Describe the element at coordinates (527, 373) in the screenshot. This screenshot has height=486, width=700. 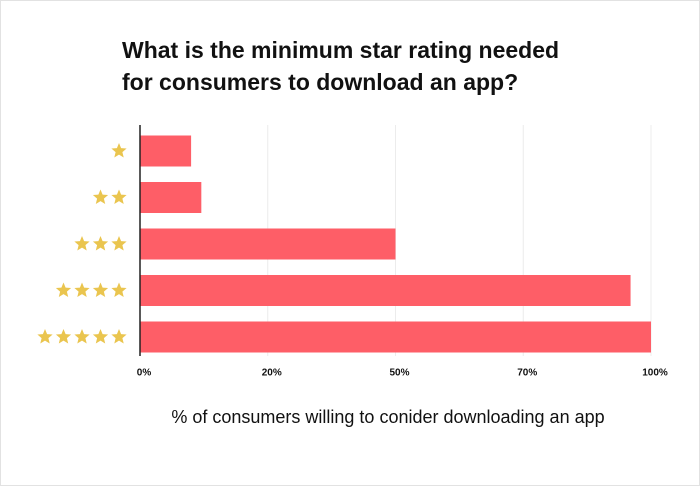
I see `x-tick-label: 70%` at that location.